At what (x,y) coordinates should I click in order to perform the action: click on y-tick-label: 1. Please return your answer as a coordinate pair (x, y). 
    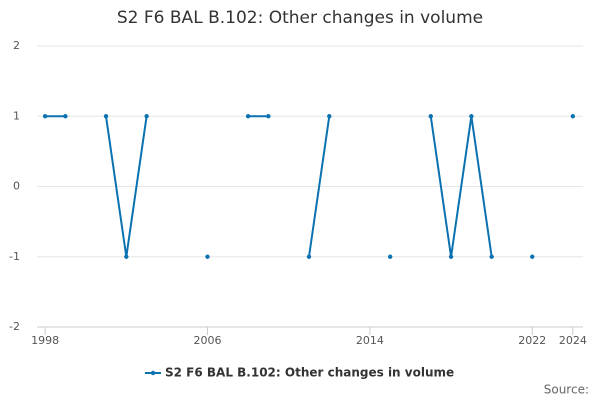
    Looking at the image, I should click on (16, 115).